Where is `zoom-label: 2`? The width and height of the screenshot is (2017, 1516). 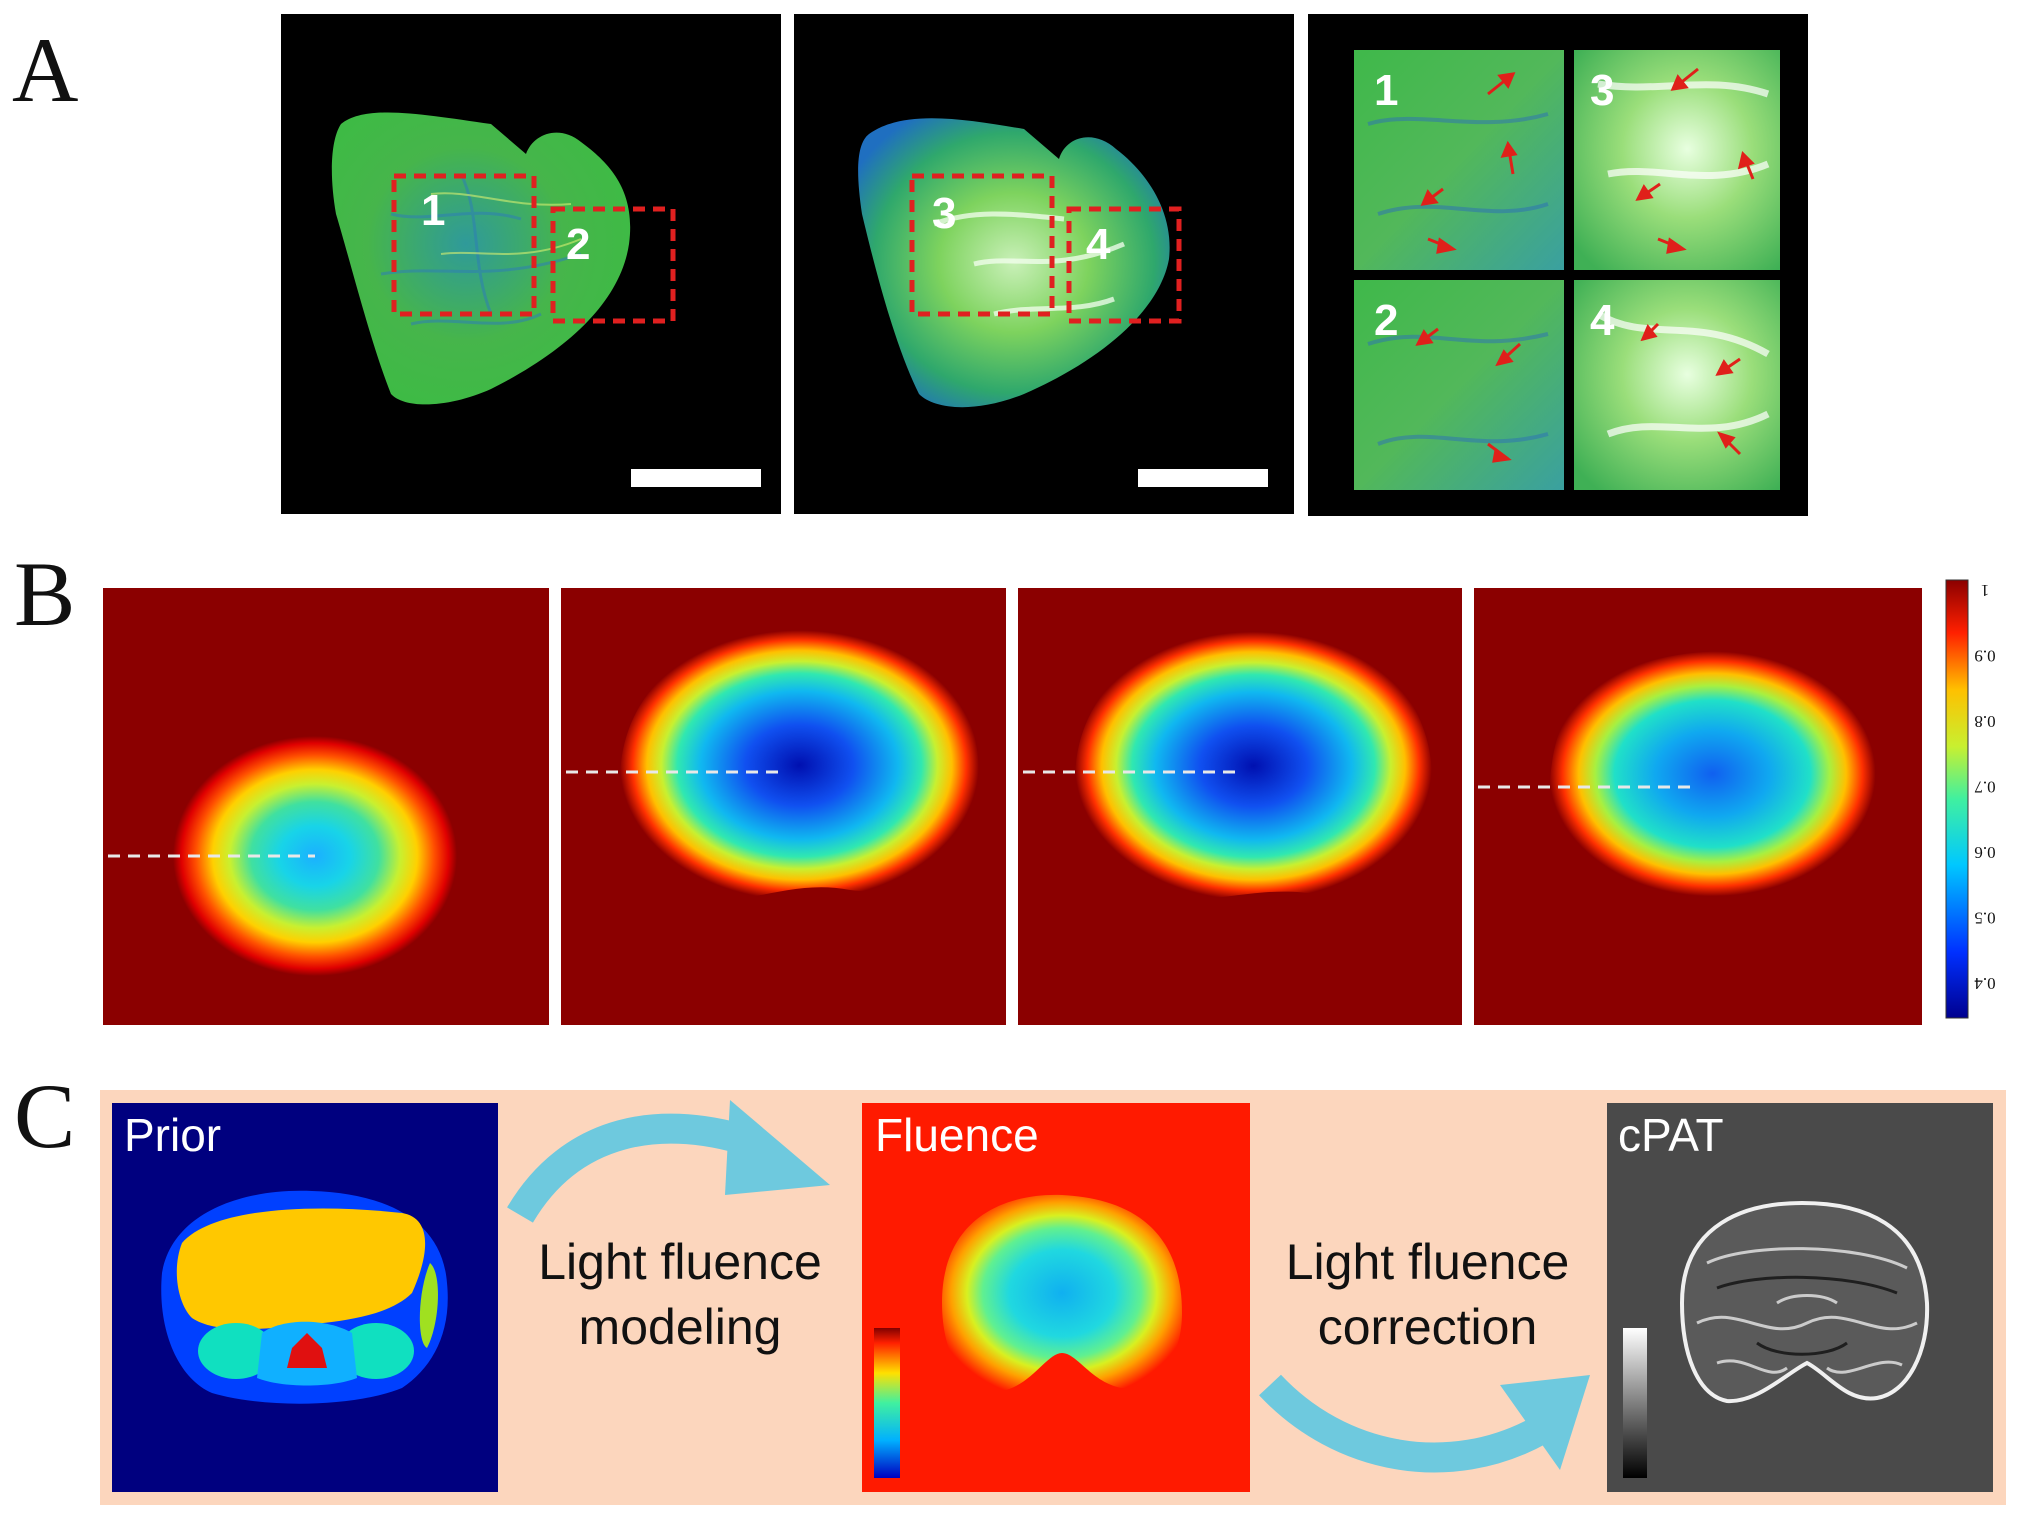 zoom-label: 2 is located at coordinates (1386, 320).